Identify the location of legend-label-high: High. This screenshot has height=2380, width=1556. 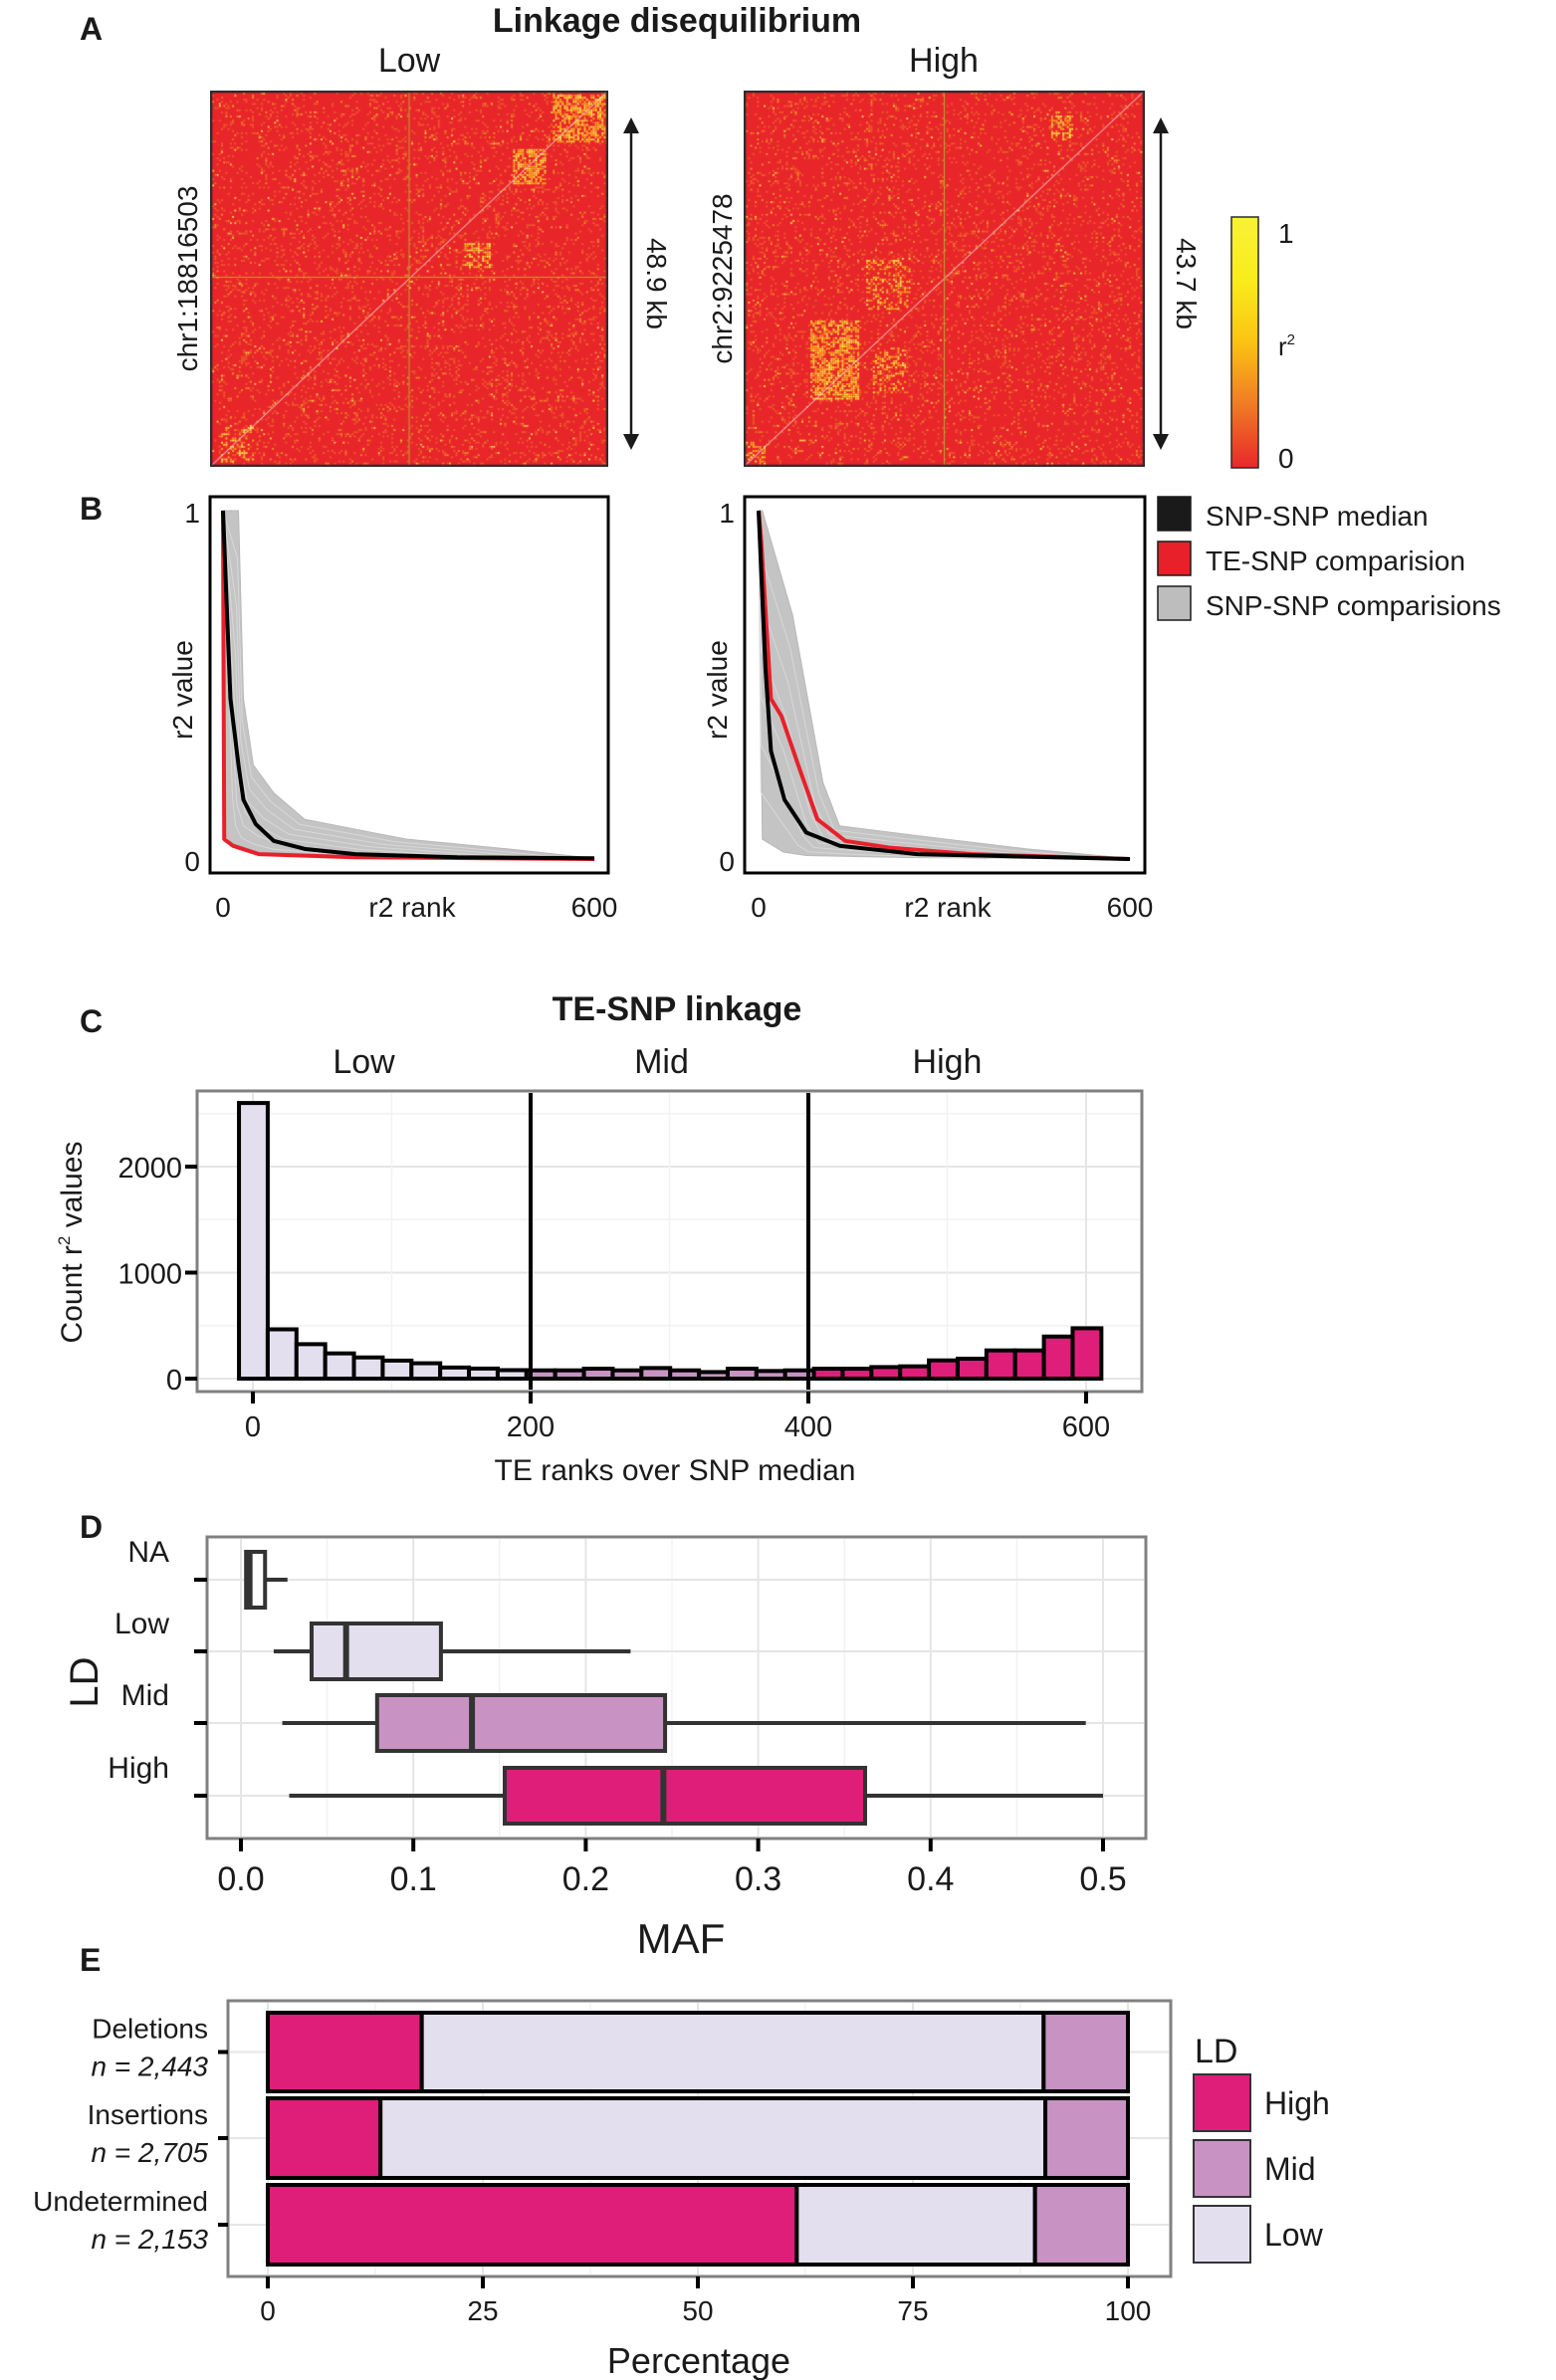
(1297, 2103).